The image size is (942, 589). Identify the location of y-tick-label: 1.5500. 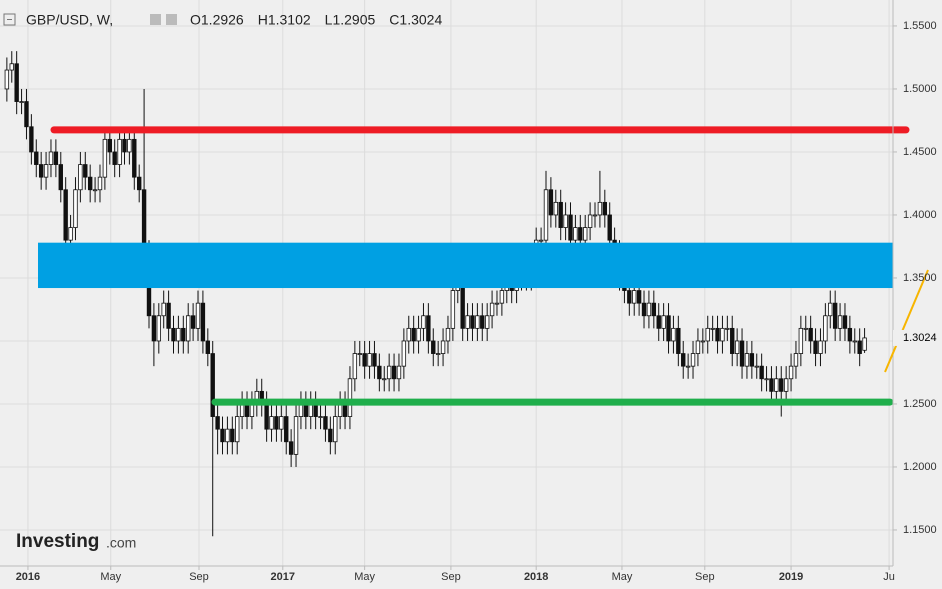
(920, 26).